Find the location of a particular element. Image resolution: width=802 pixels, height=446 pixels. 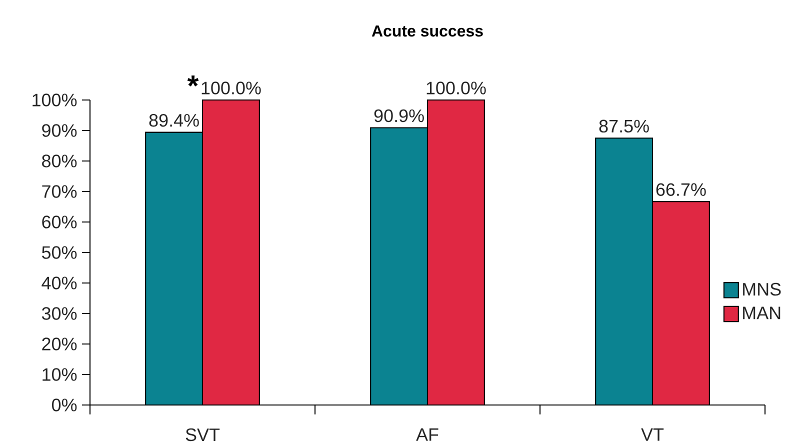

data-label: 90.9% is located at coordinates (399, 115).